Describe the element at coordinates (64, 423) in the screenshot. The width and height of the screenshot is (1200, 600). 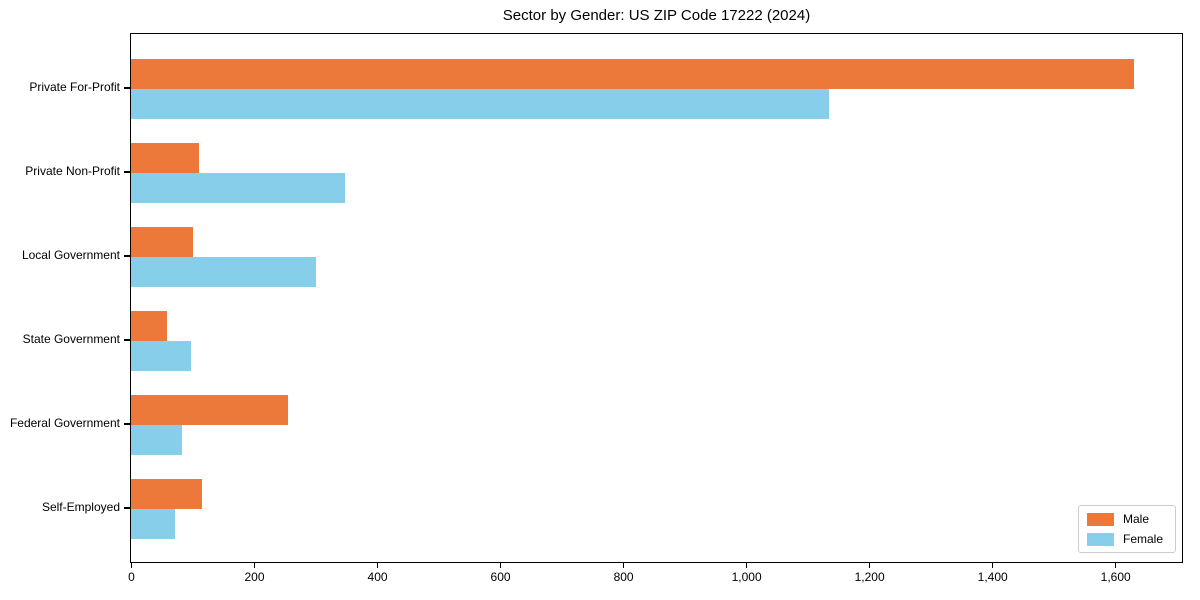
I see `y-tick-label: Federal Government` at that location.